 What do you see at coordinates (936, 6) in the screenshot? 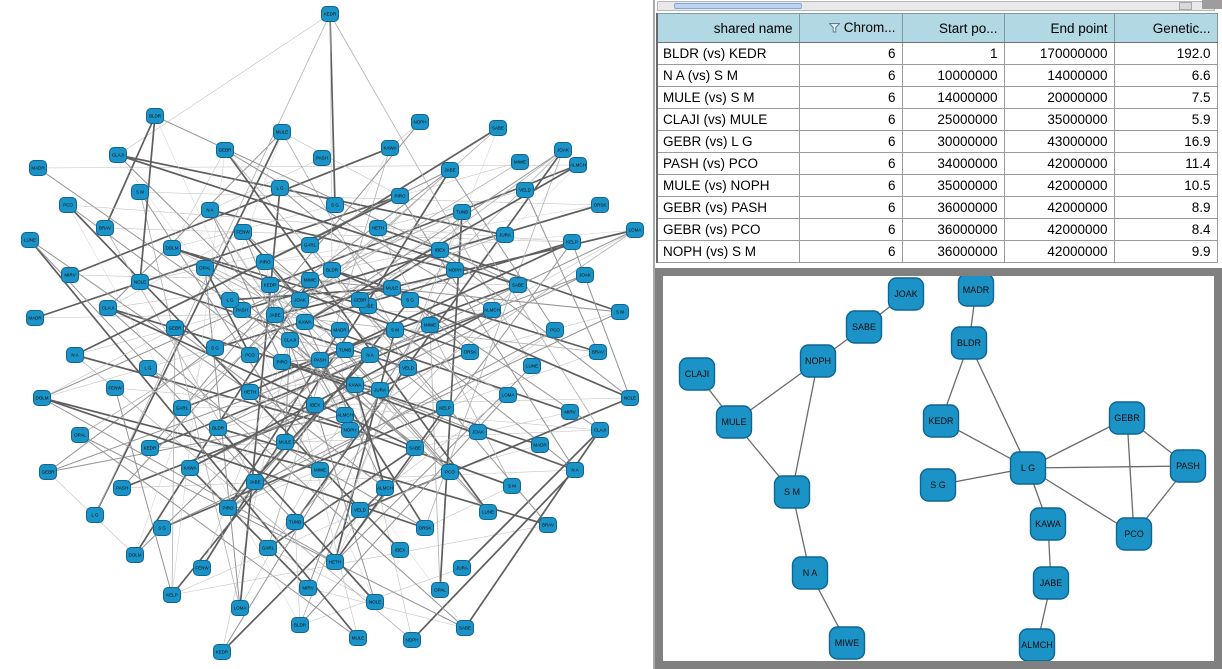
I see `horizontal-scrollbar` at bounding box center [936, 6].